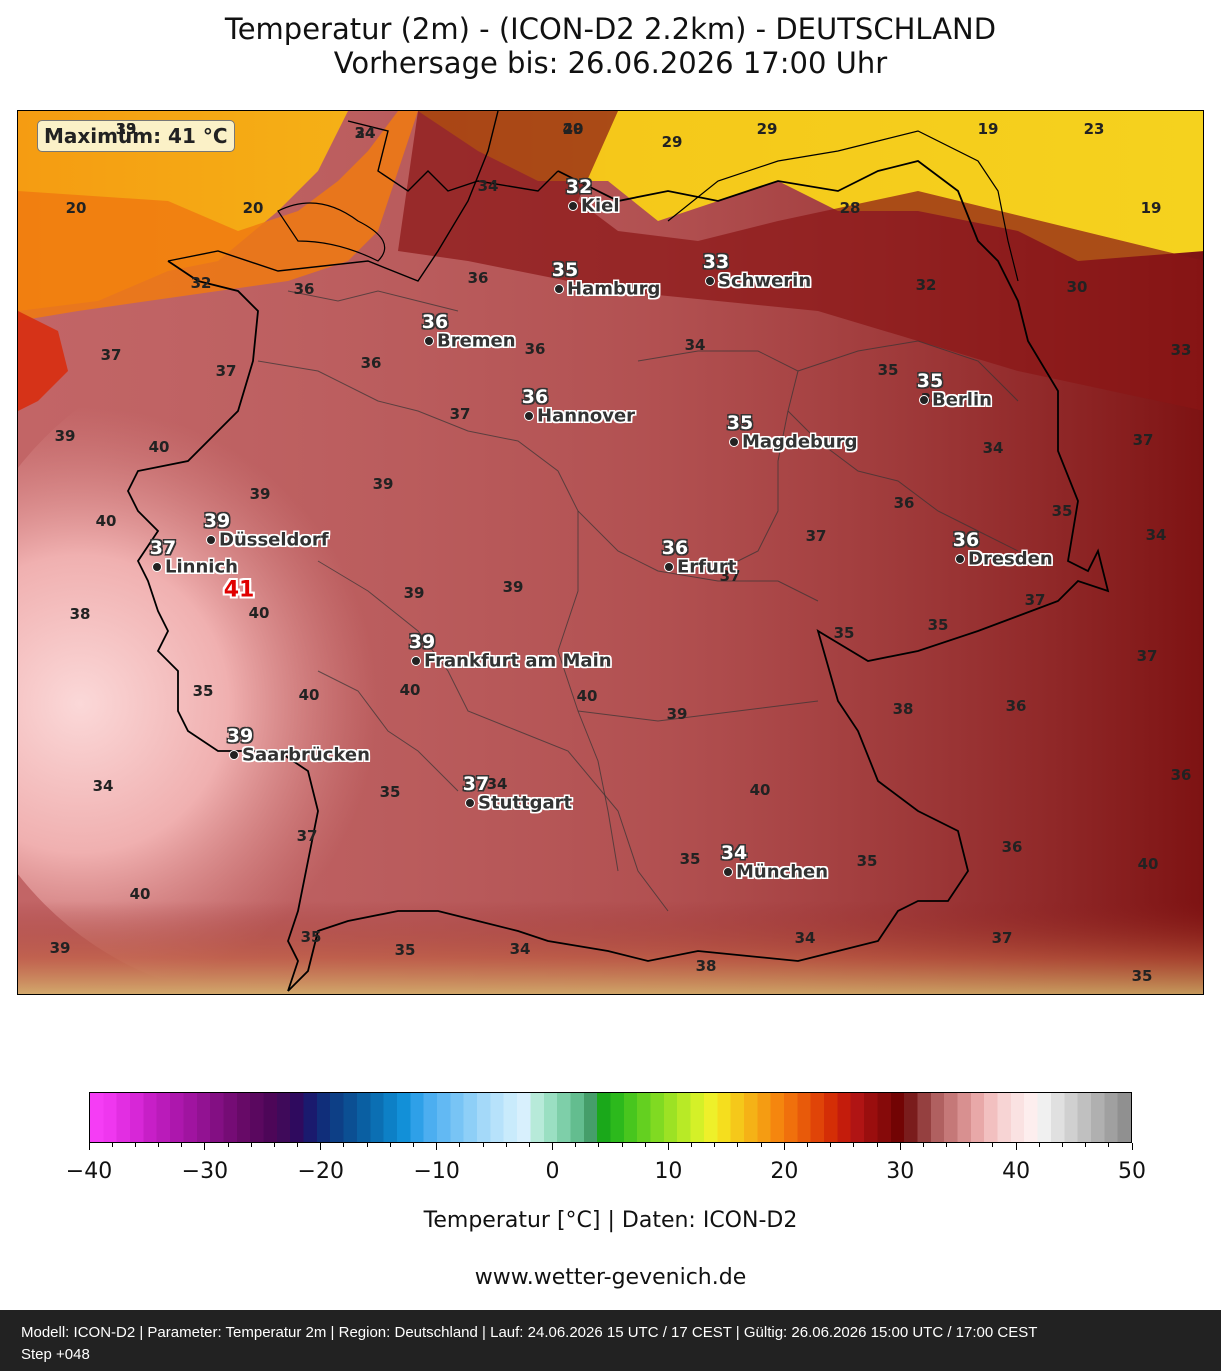  Describe the element at coordinates (610, 1117) in the screenshot. I see `colorbar` at that location.